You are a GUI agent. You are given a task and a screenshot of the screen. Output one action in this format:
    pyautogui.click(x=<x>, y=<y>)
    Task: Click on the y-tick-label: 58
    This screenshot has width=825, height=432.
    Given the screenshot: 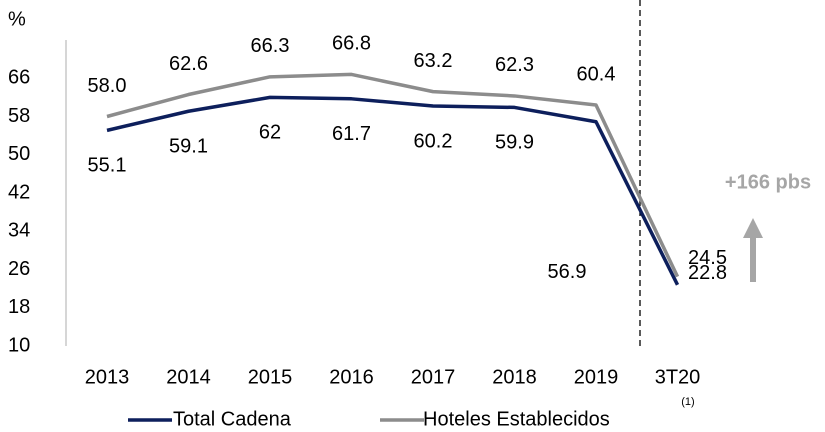 What is the action you would take?
    pyautogui.click(x=19, y=116)
    